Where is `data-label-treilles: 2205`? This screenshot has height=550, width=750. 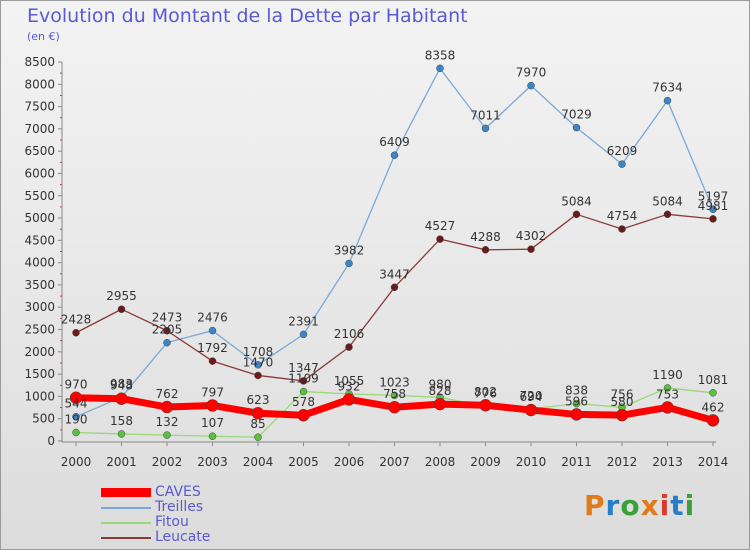 data-label-treilles: 2205 is located at coordinates (167, 330).